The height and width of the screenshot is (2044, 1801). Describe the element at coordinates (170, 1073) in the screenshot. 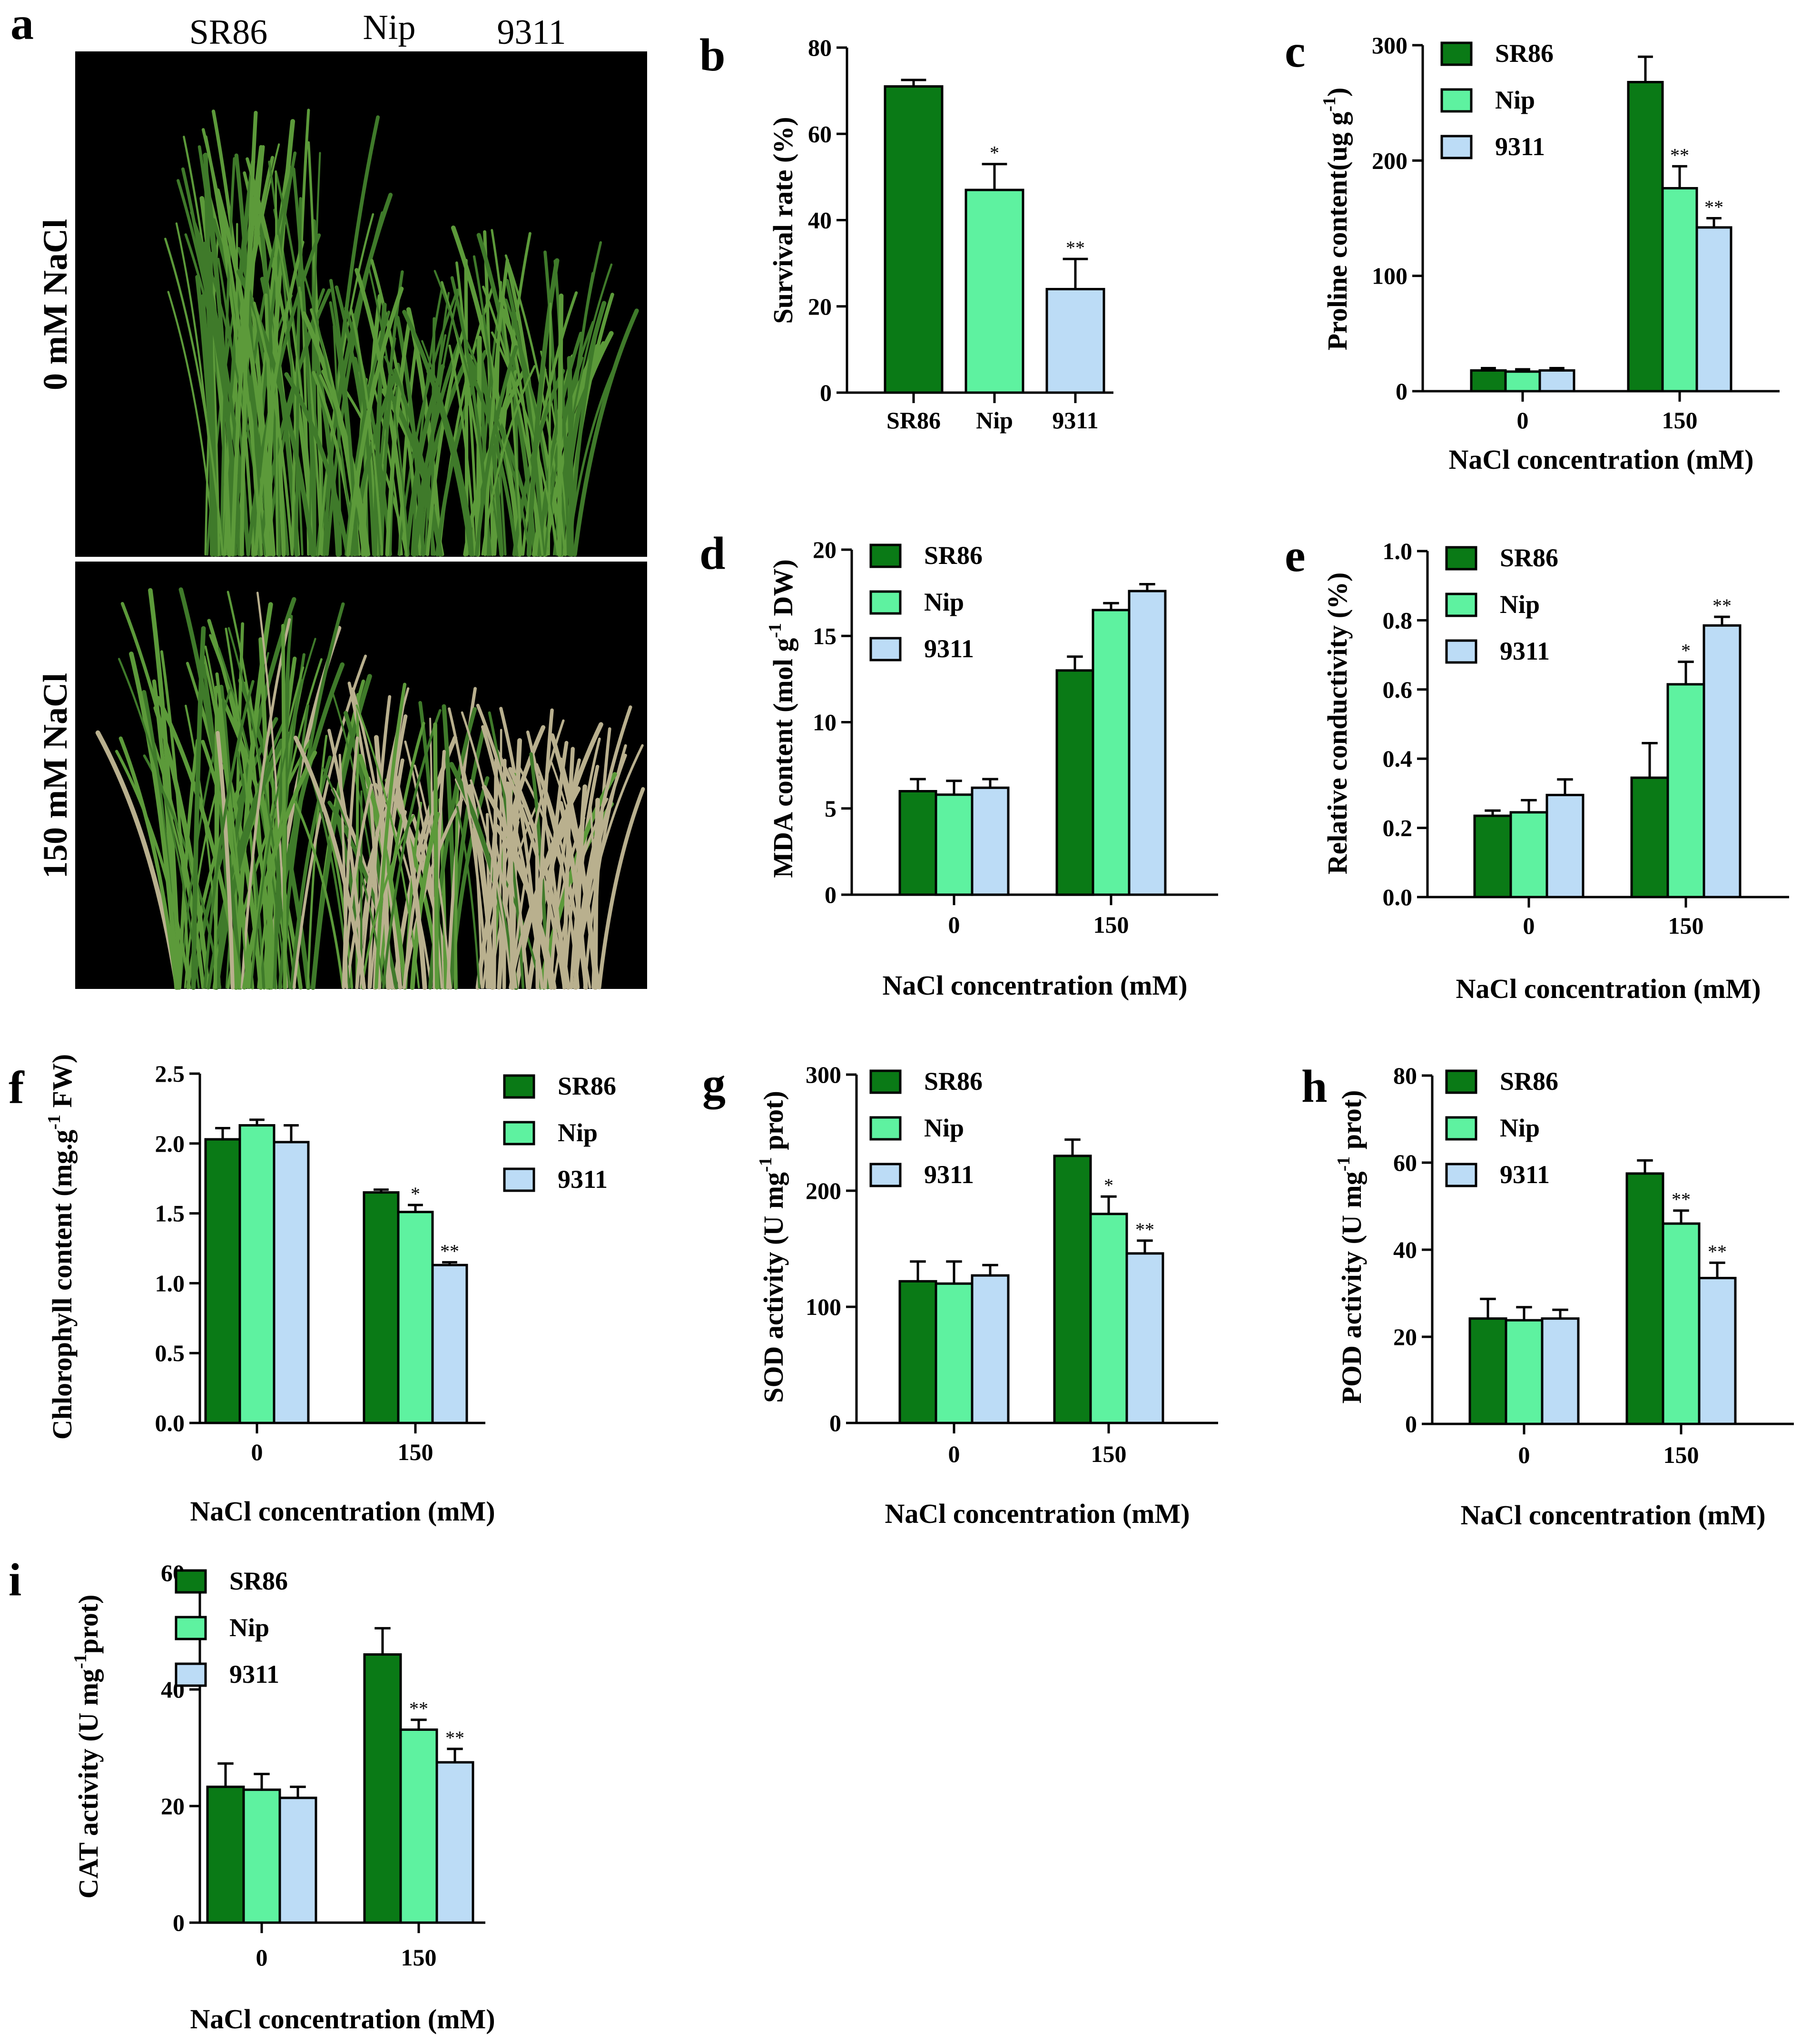

I see `y-tick-label: 2.5` at that location.